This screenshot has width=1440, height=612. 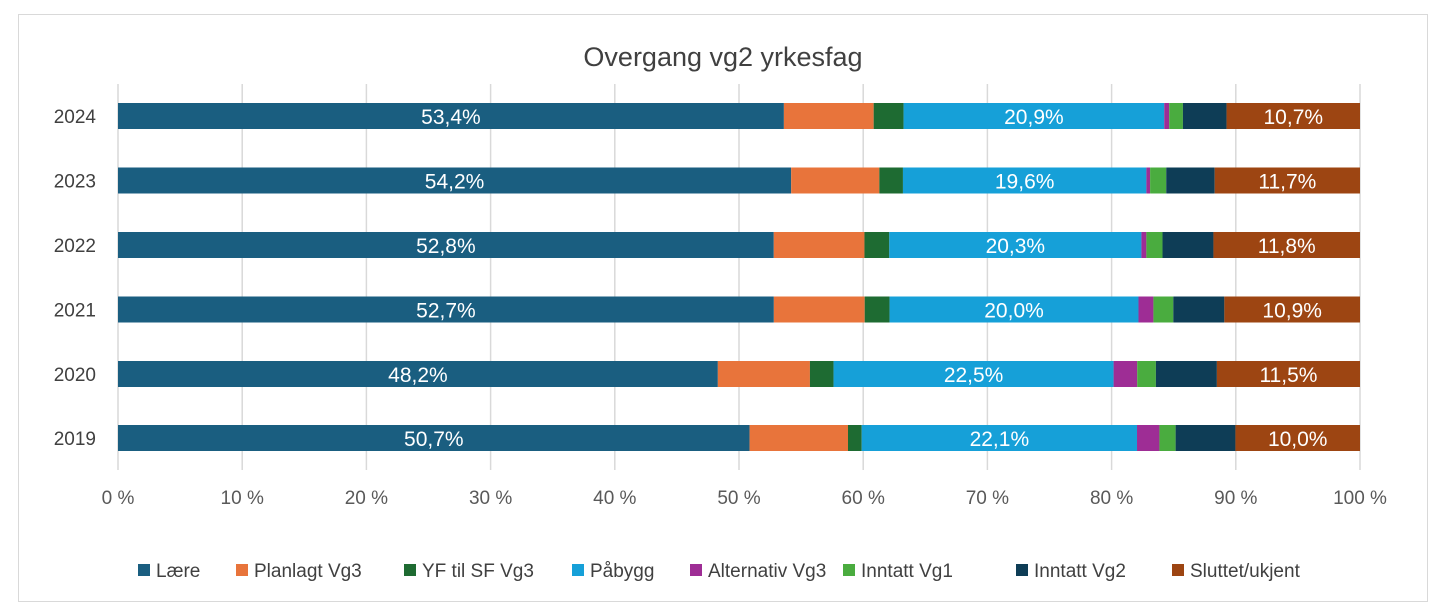 I want to click on x-tick-label: 40 %, so click(x=614, y=498).